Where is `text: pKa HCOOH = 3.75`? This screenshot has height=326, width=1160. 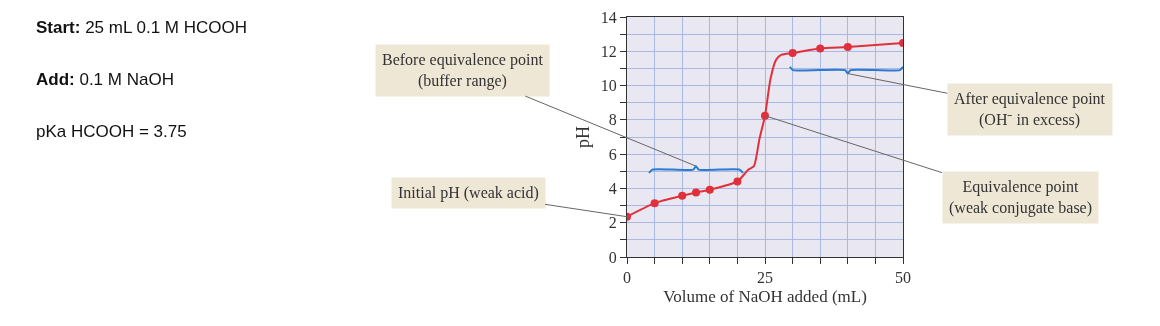 text: pKa HCOOH = 3.75 is located at coordinates (112, 132).